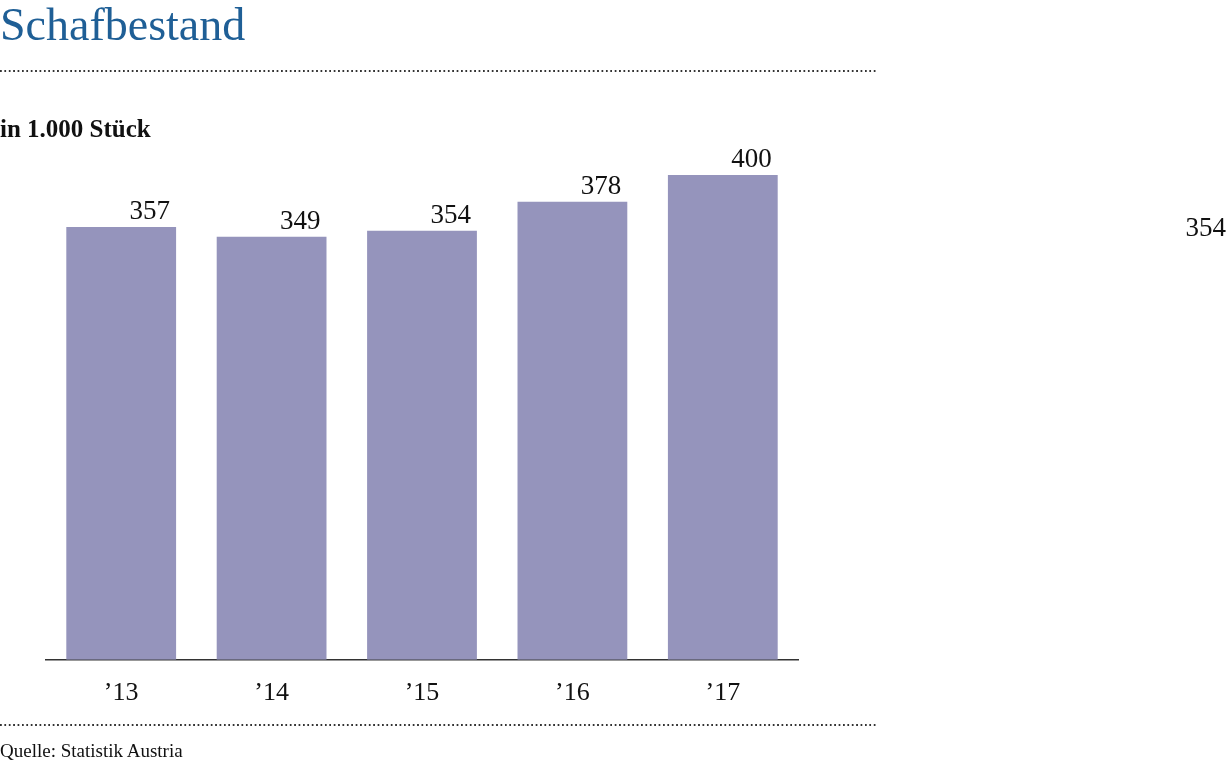 This screenshot has width=1229, height=767. I want to click on chart-title: Schafbestand, so click(123, 25).